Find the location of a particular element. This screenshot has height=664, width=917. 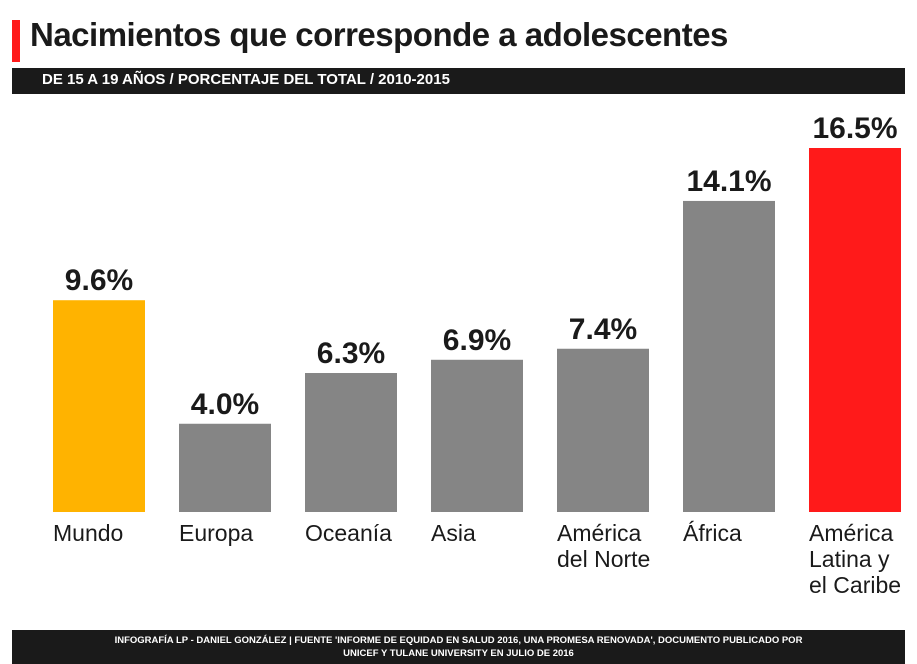

title-accent-bar is located at coordinates (16, 41).